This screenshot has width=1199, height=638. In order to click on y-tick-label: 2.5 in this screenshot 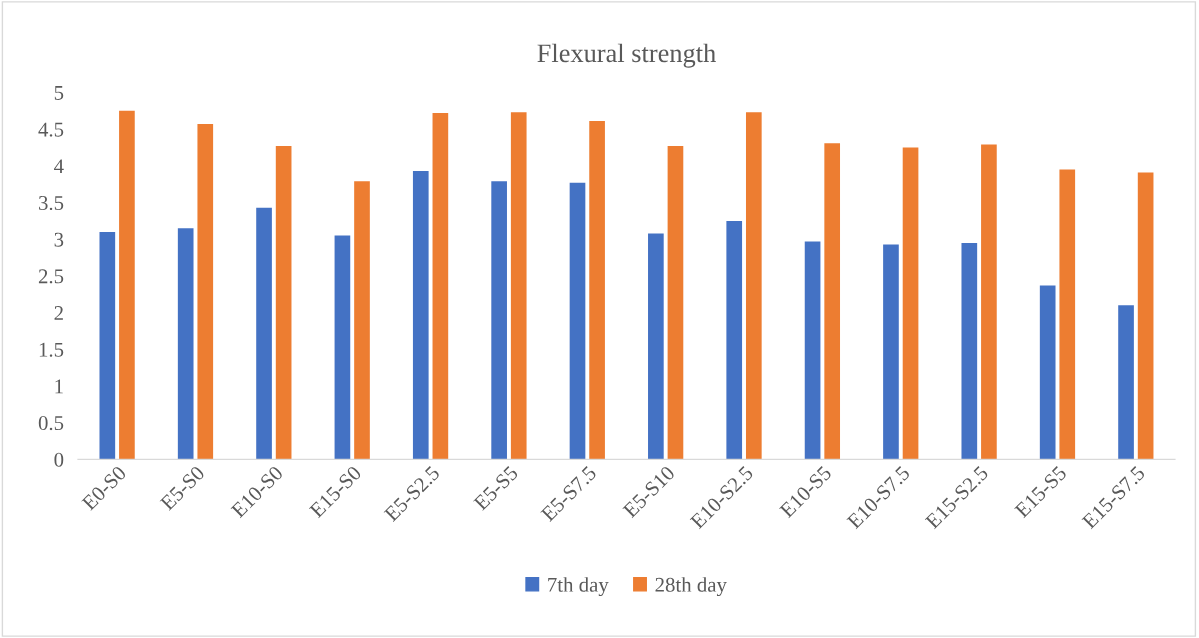, I will do `click(51, 276)`.